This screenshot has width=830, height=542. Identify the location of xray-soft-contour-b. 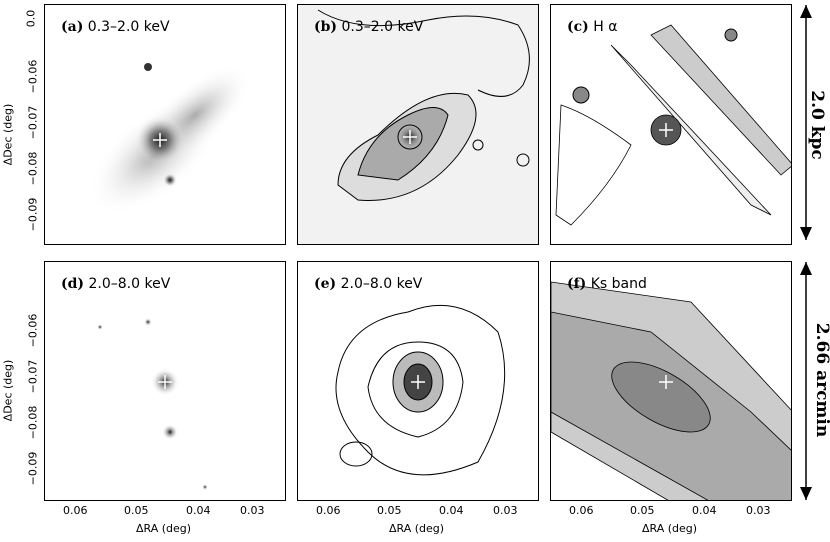
(418, 124).